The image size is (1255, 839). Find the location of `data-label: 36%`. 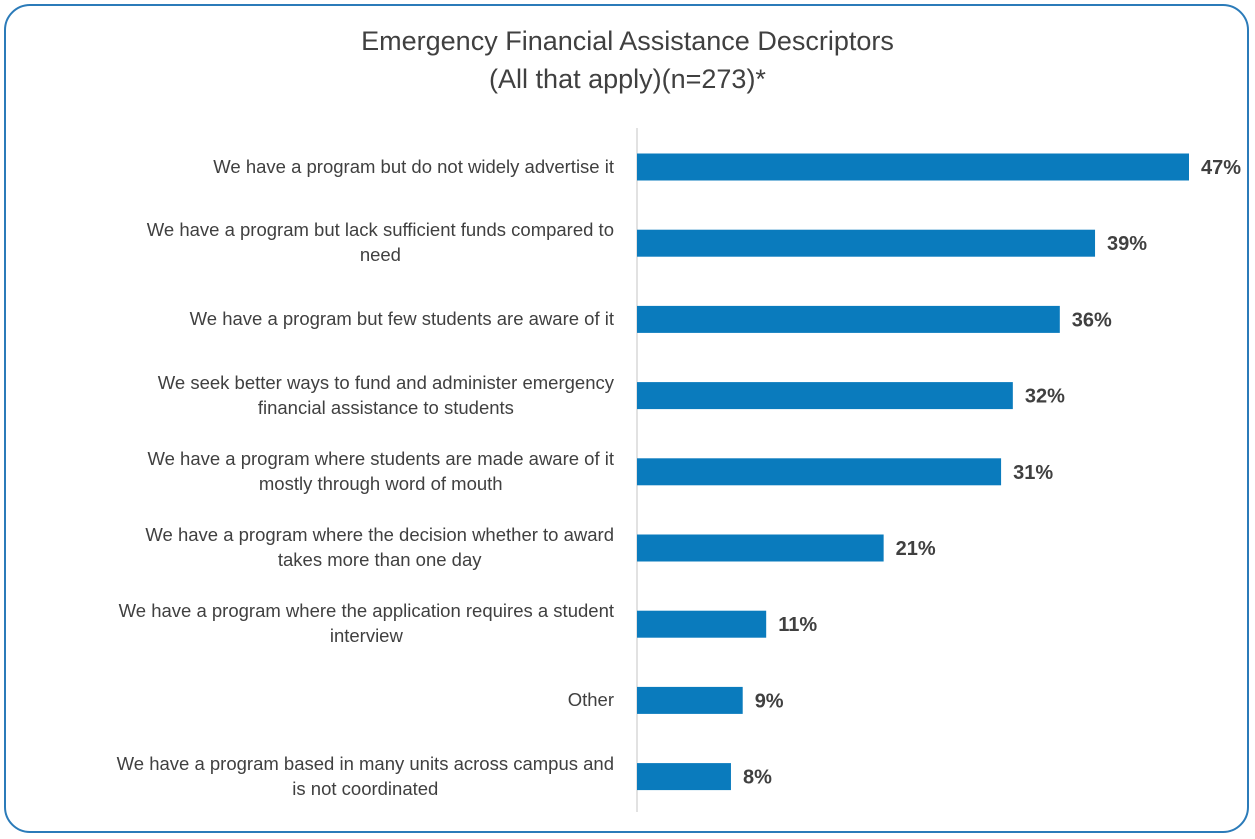

data-label: 36% is located at coordinates (1092, 320).